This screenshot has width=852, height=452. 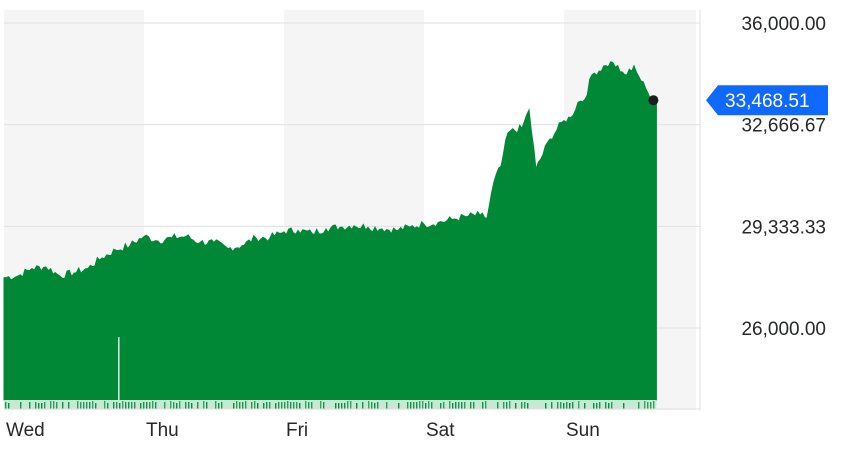 What do you see at coordinates (653, 100) in the screenshot?
I see `current-price-dot` at bounding box center [653, 100].